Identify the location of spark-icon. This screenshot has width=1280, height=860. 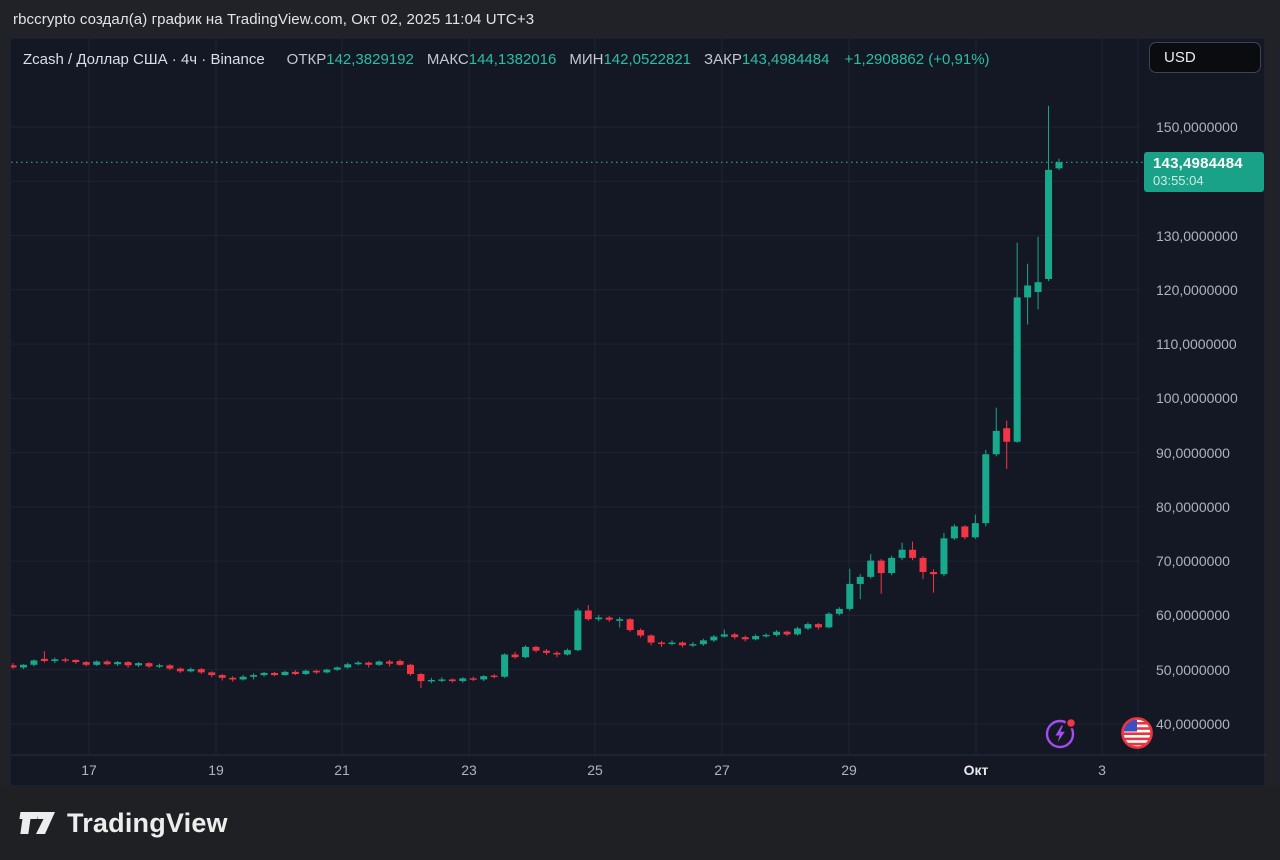
(1061, 733).